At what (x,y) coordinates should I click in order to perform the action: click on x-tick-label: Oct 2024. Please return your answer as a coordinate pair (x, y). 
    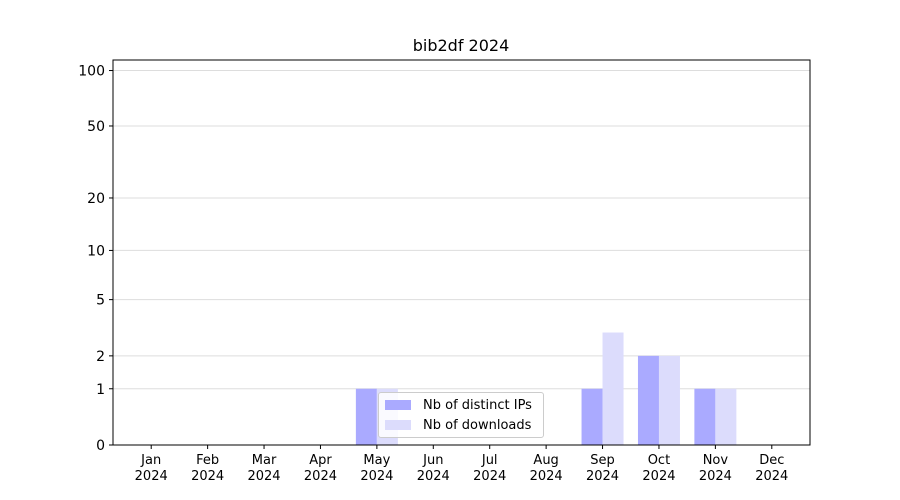
    Looking at the image, I should click on (659, 468).